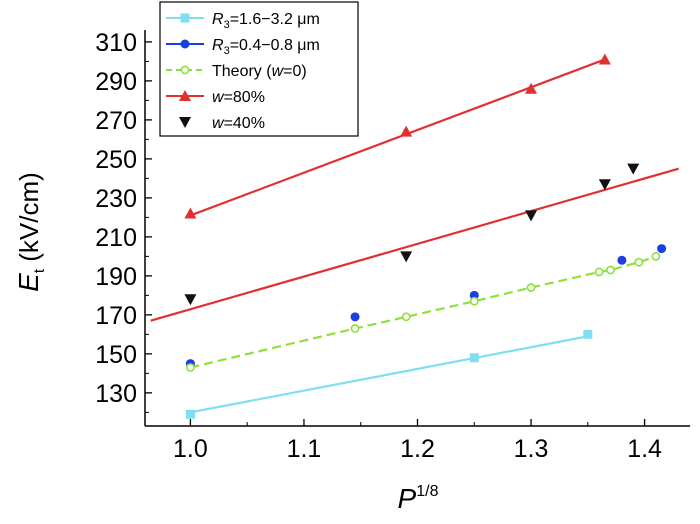 This screenshot has width=700, height=524. What do you see at coordinates (185, 18) in the screenshot?
I see `legend-marker-r3_large` at bounding box center [185, 18].